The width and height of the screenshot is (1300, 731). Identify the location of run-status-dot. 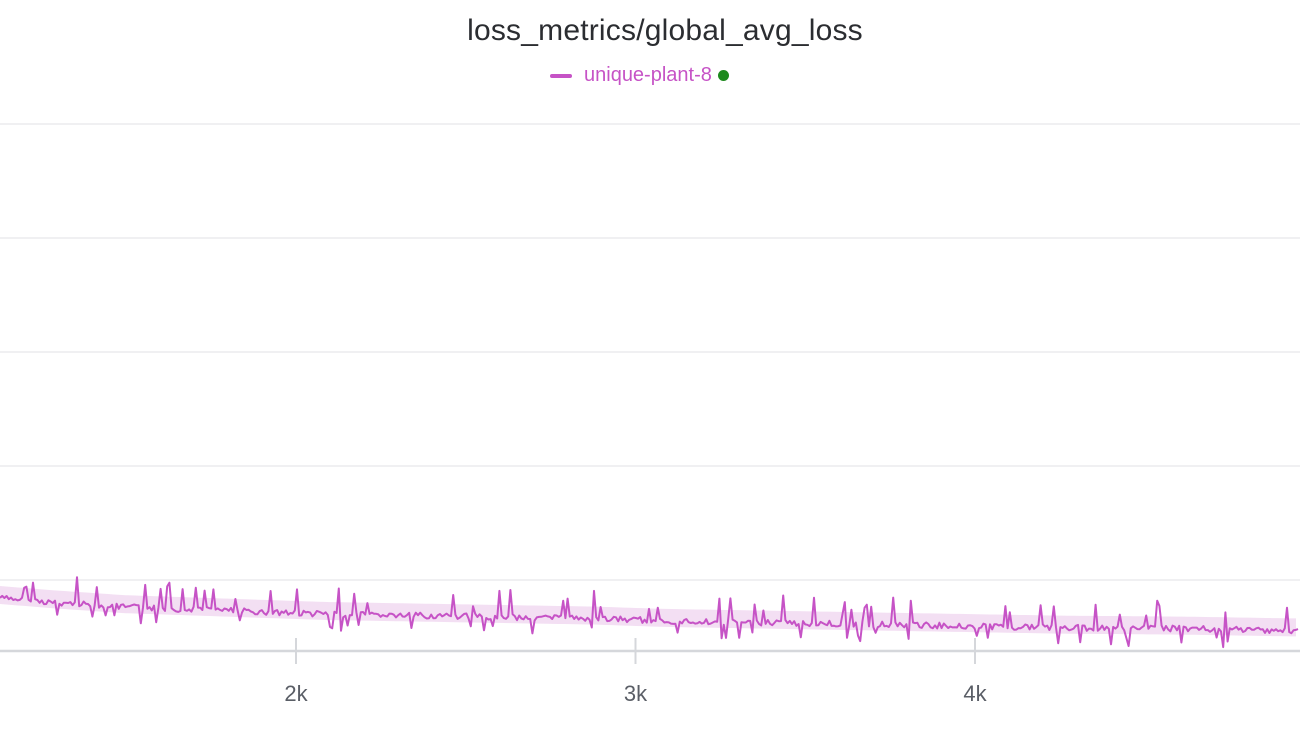
(723, 75).